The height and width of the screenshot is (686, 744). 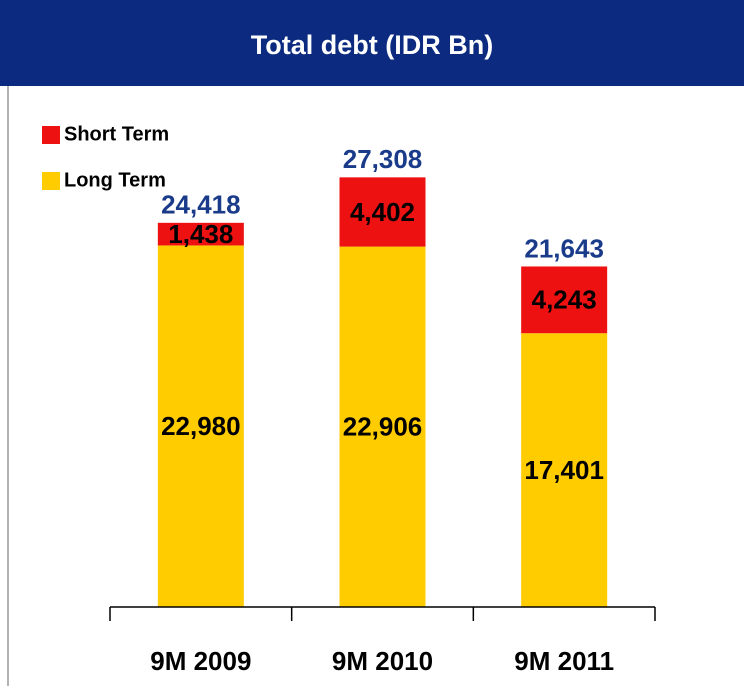 I want to click on x-tick-label: 9M 2009, so click(x=200, y=661).